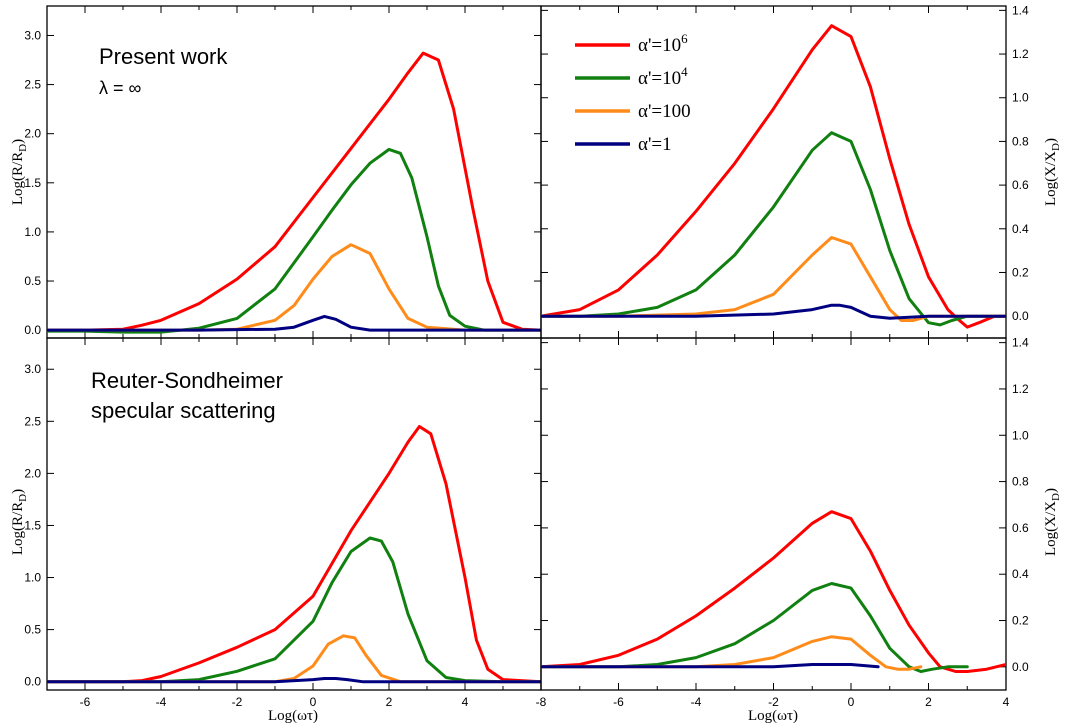 Image resolution: width=1071 pixels, height=728 pixels. What do you see at coordinates (120, 88) in the screenshot?
I see `annotation-lambda: λ = ∞` at bounding box center [120, 88].